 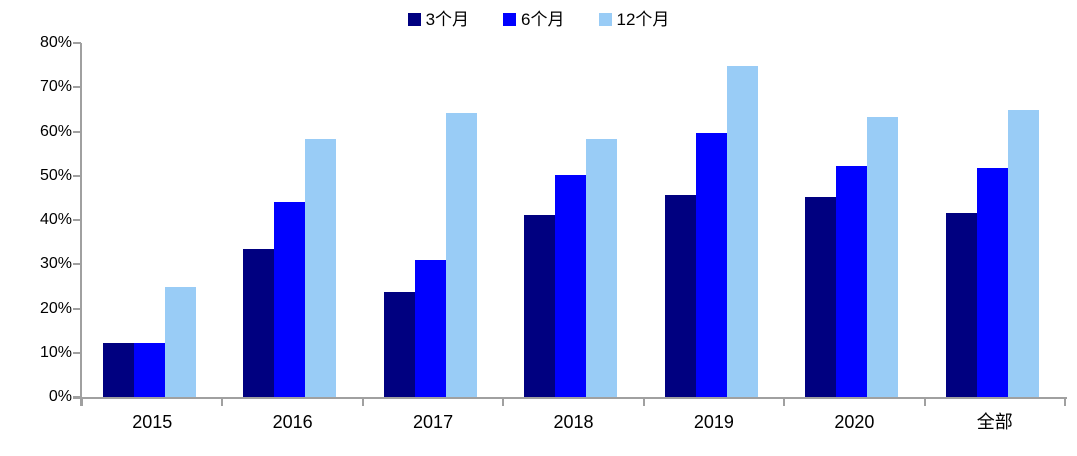 What do you see at coordinates (713, 422) in the screenshot?
I see `x-axis-category-label: 2019` at bounding box center [713, 422].